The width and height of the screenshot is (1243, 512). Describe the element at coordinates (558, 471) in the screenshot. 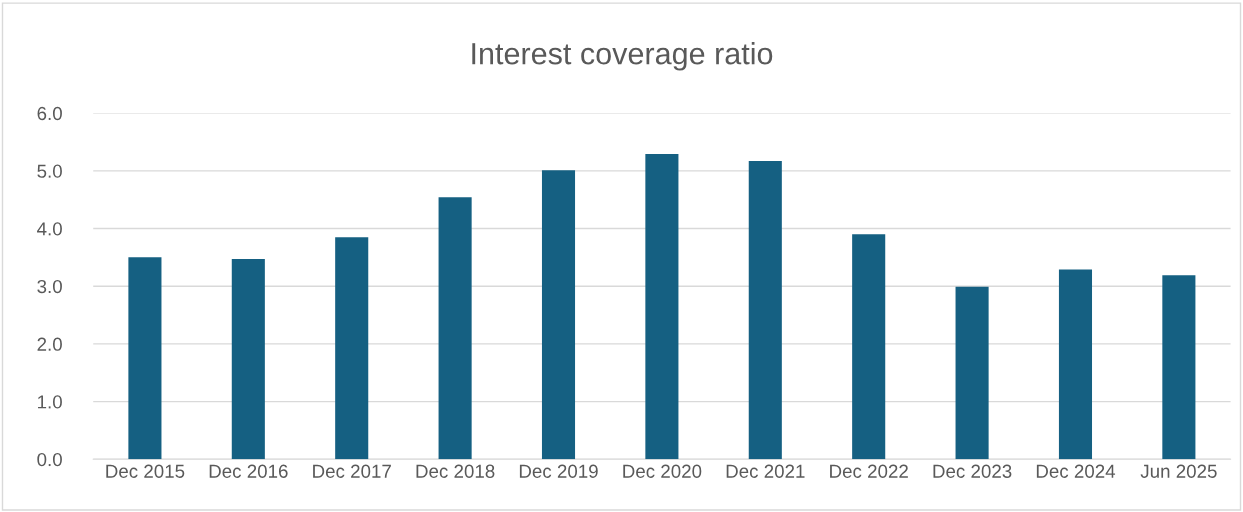

I see `x-tick-label: Dec 2019` at that location.